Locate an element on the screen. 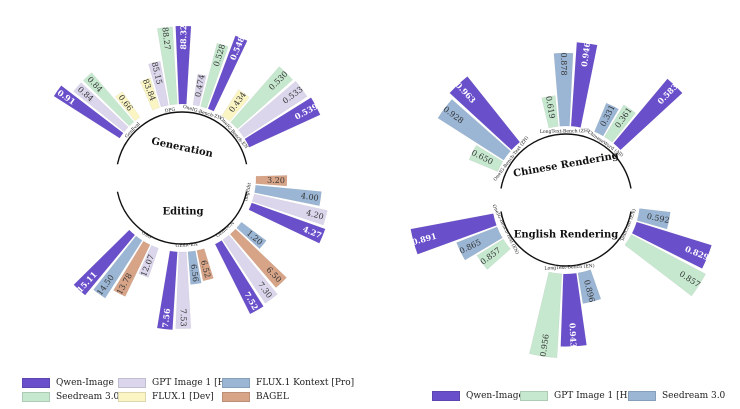 The height and width of the screenshot is (409, 740). value-label: 7.56 is located at coordinates (166, 317).